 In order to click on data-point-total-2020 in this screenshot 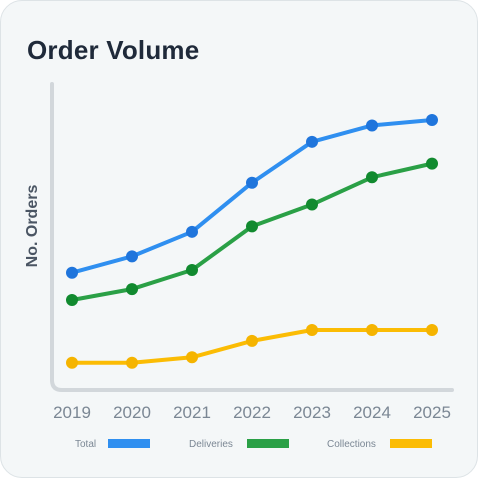, I will do `click(132, 256)`.